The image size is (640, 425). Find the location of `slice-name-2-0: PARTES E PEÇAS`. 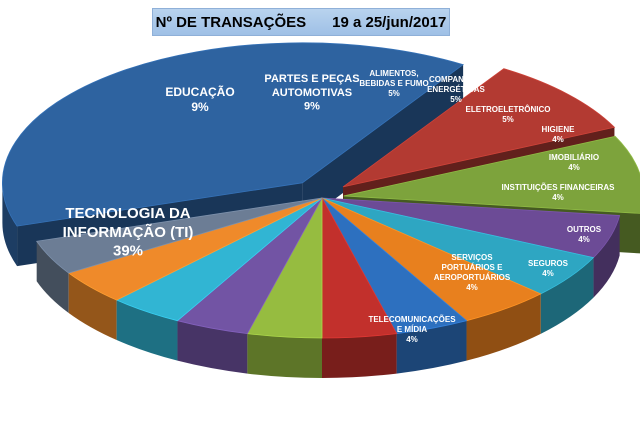

slice-name-2-0: PARTES E PEÇAS is located at coordinates (311, 79).